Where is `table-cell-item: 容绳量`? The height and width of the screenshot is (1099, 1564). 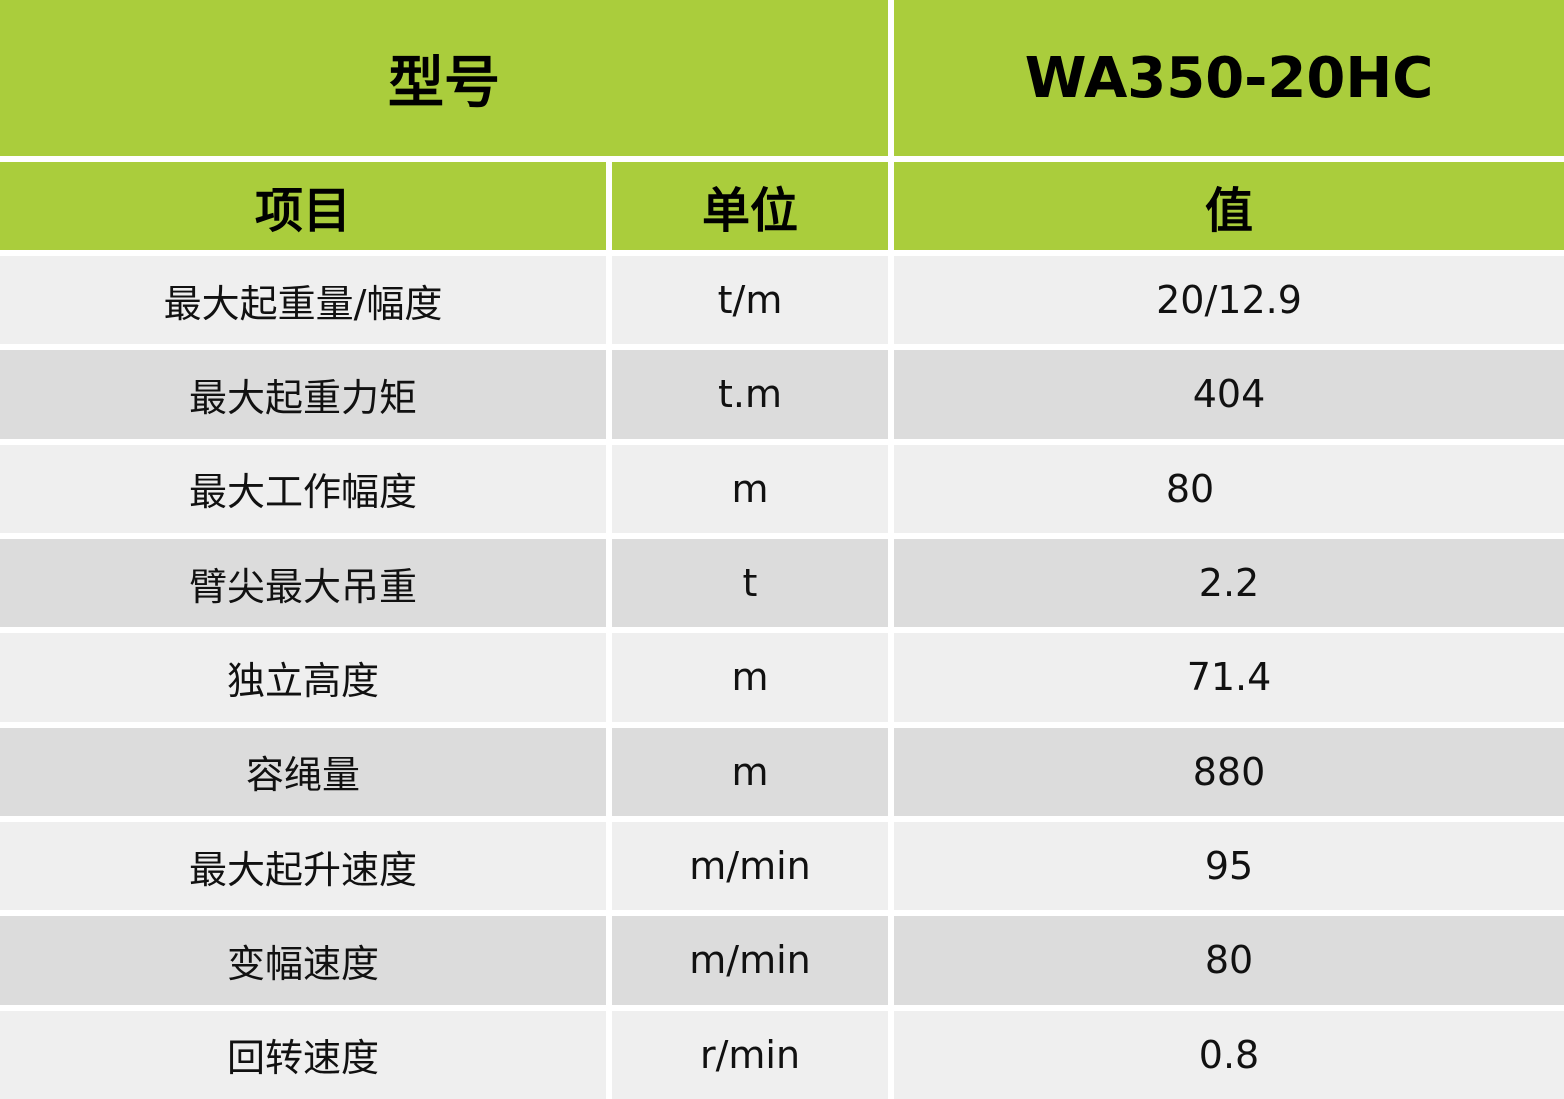
table-cell-item: 容绳量 is located at coordinates (303, 771).